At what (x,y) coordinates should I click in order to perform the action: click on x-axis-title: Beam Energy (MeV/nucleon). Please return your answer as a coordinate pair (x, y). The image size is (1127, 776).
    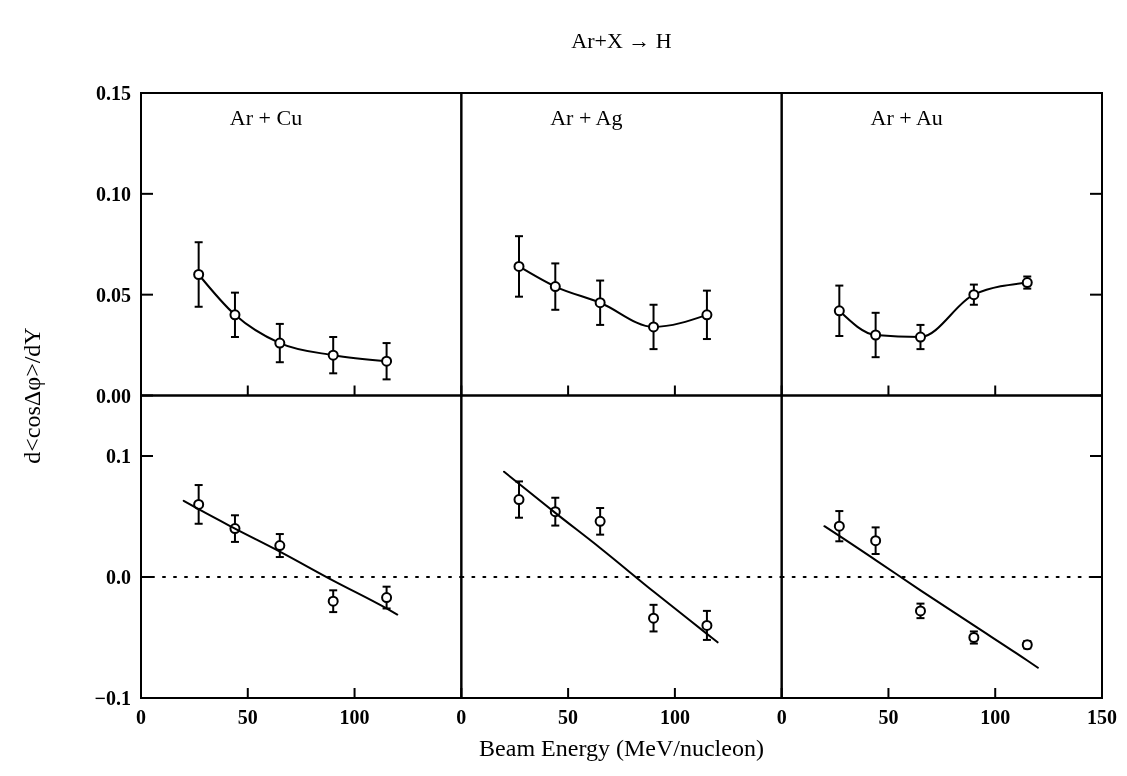
    Looking at the image, I should click on (621, 748).